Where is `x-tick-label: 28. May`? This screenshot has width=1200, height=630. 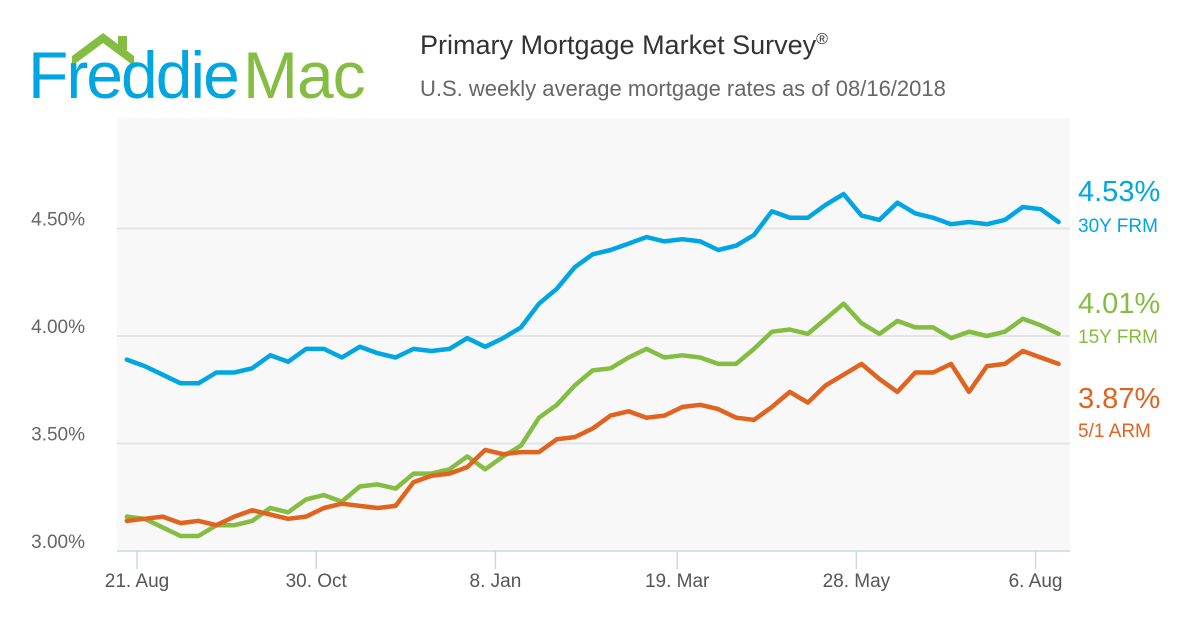 x-tick-label: 28. May is located at coordinates (857, 581).